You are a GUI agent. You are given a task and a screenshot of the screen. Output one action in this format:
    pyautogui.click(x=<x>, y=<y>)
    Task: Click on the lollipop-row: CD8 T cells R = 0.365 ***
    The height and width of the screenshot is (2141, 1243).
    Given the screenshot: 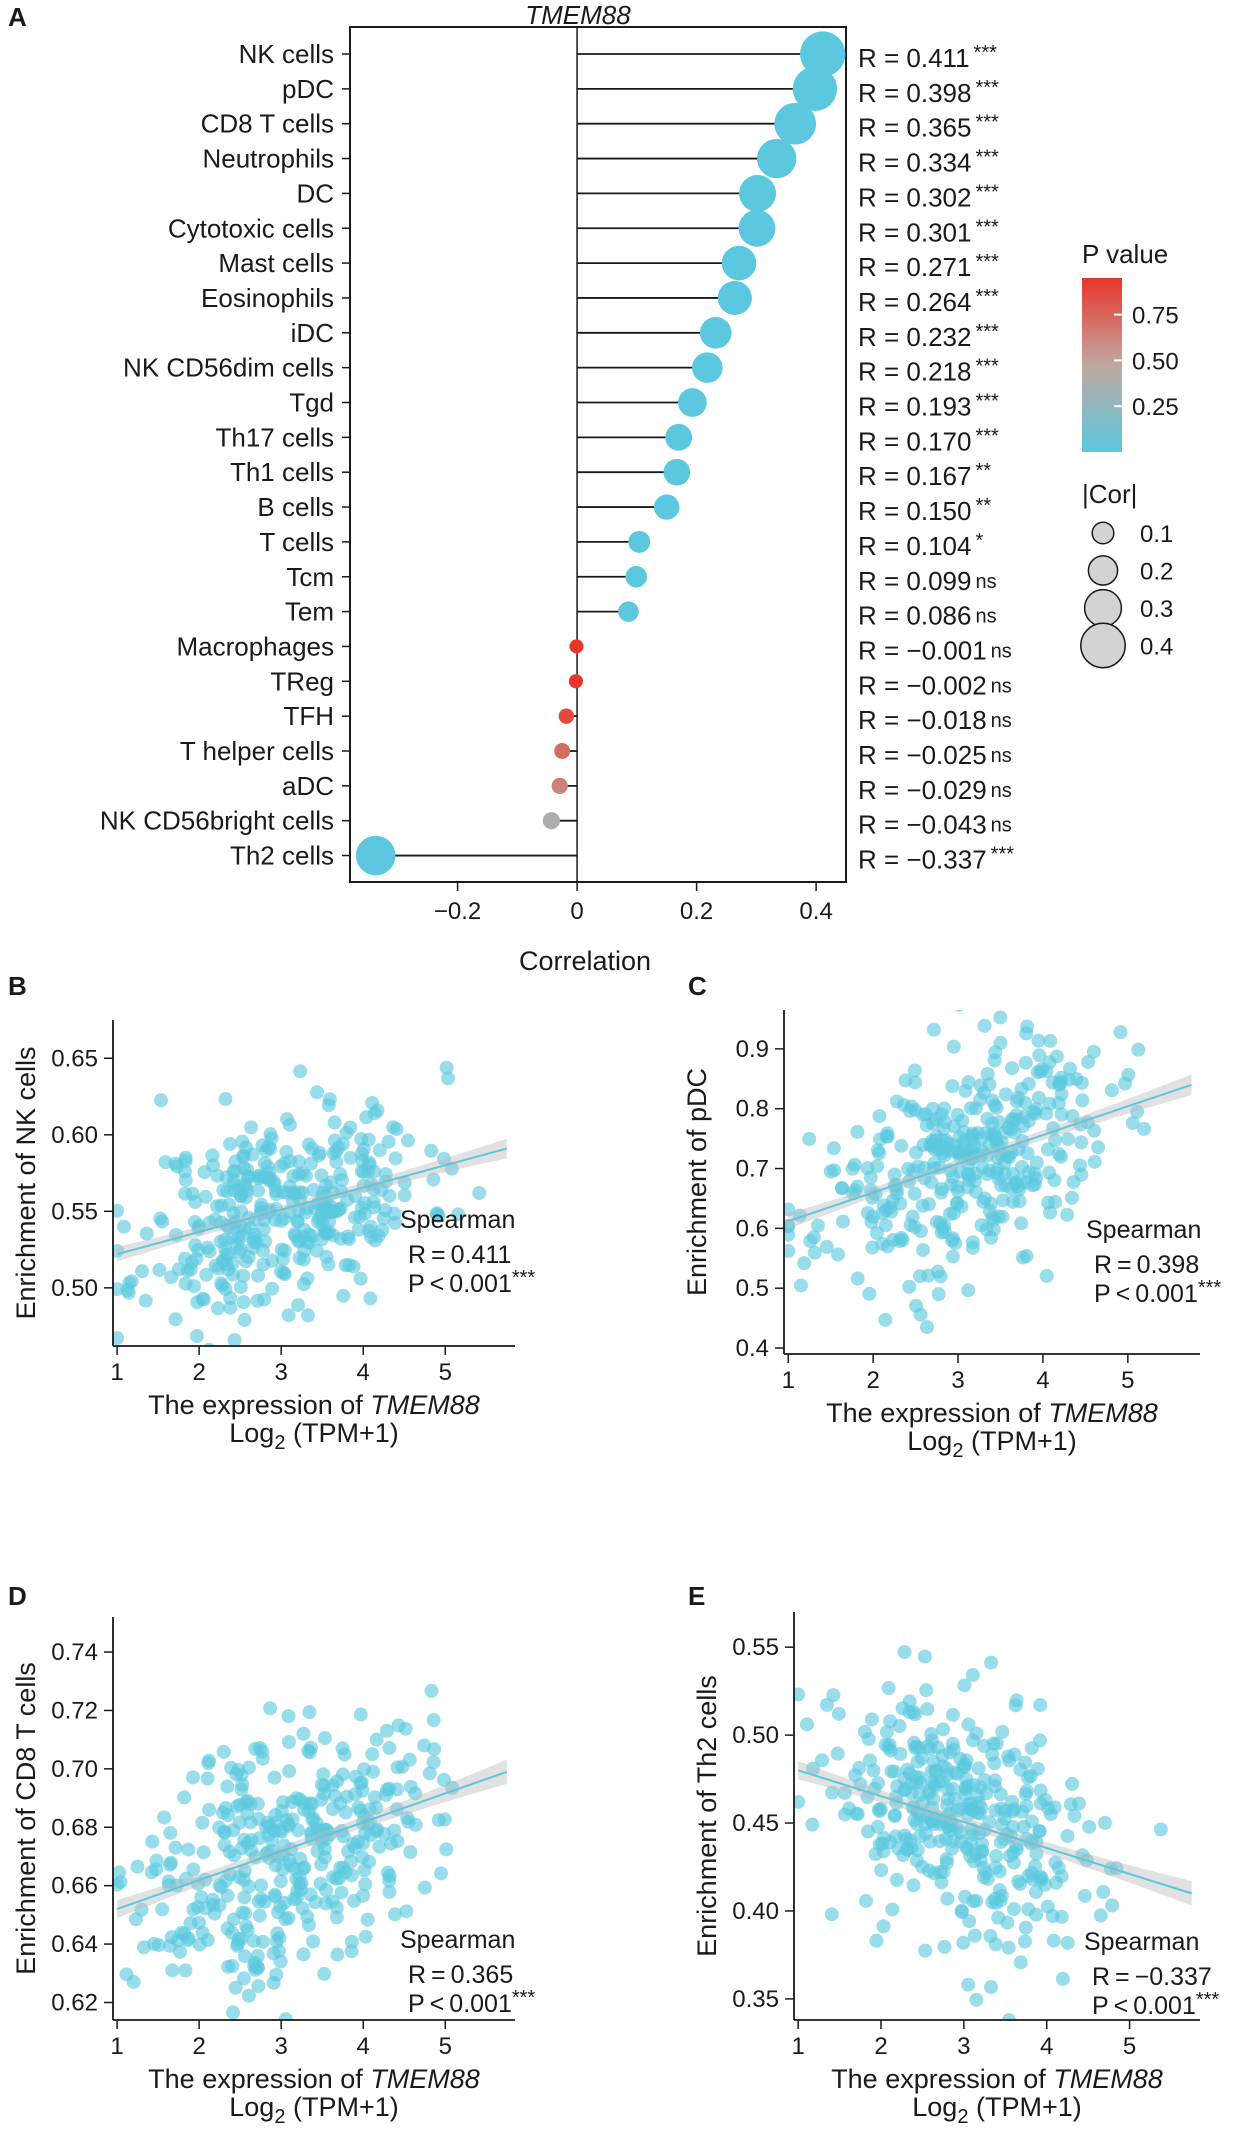 What is the action you would take?
    pyautogui.click(x=600, y=123)
    